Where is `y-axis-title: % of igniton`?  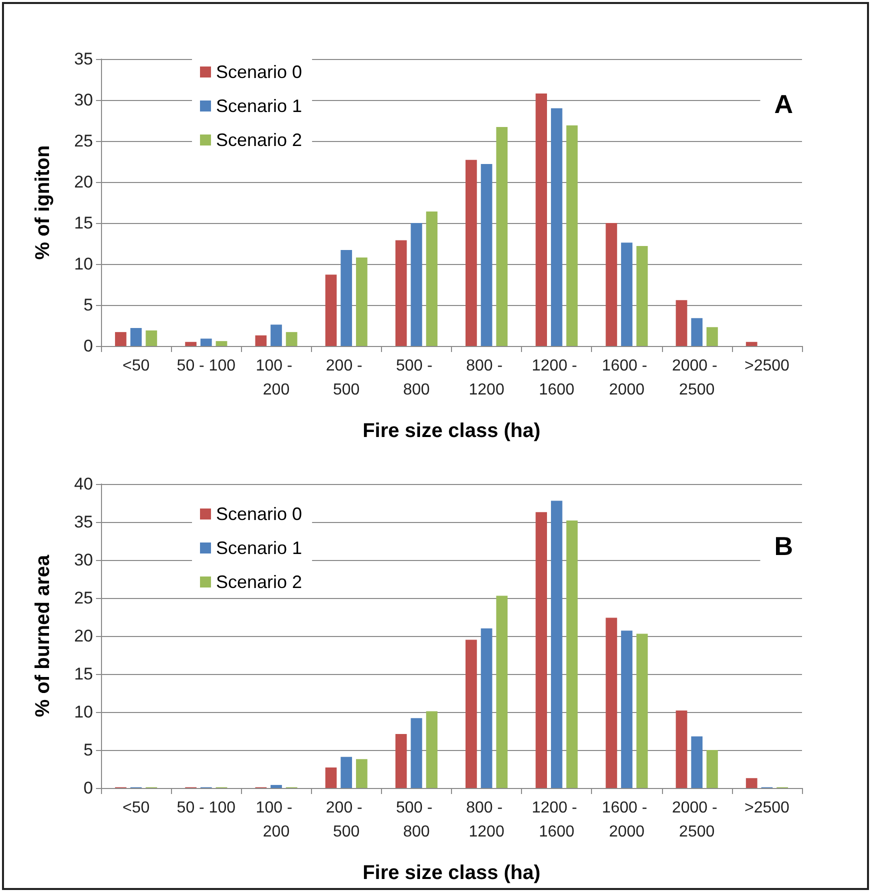
y-axis-title: % of igniton is located at coordinates (43, 202).